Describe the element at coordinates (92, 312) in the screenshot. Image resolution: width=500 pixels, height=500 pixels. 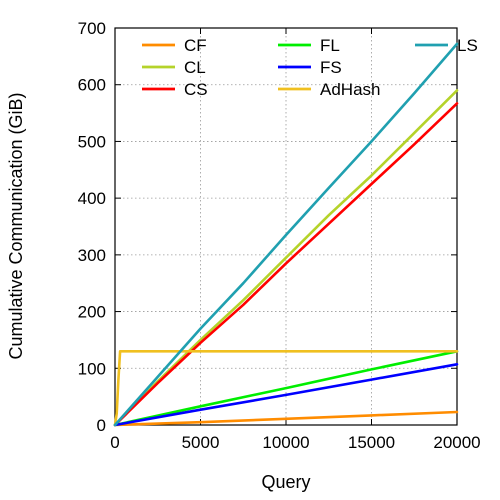
I see `y-tick-label: 200` at that location.